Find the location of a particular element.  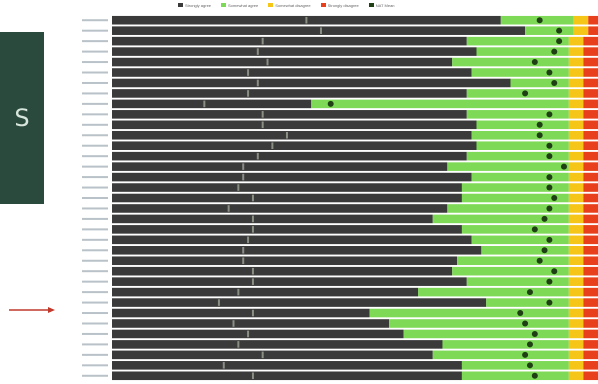

legend-entry: NAT Mean is located at coordinates (381, 5).